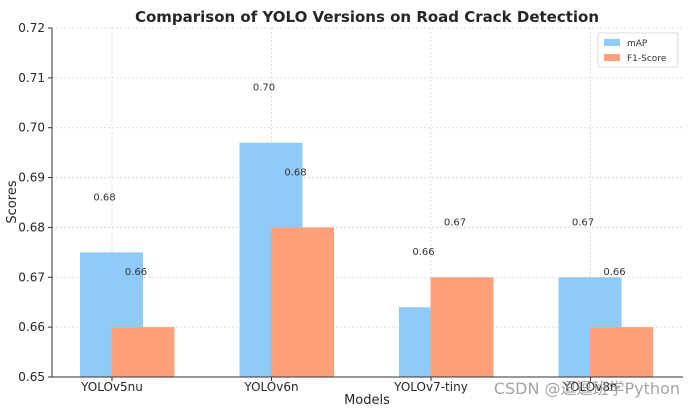  I want to click on x-tick-label: YOLOv6n, so click(270, 387).